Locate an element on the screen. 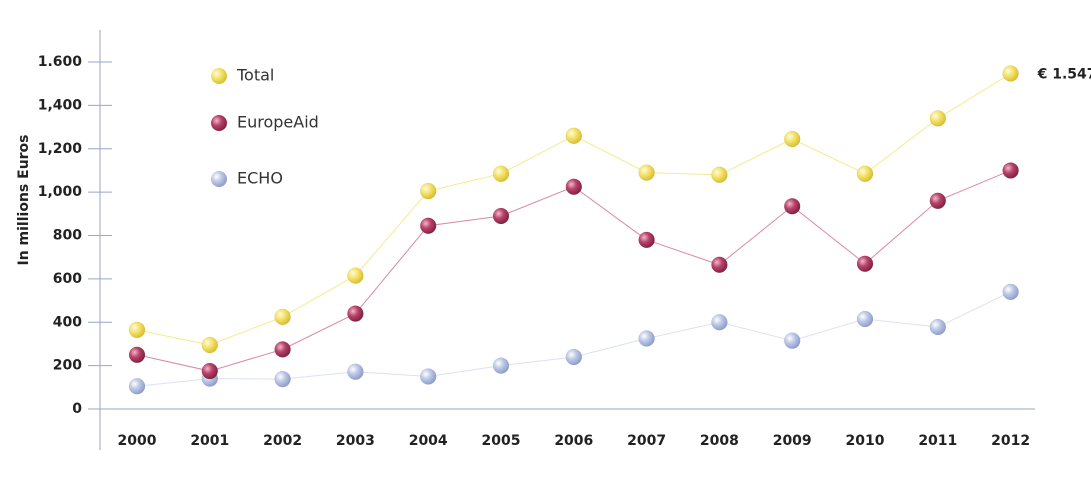 Image resolution: width=1091 pixels, height=478 pixels. y-tick-label: 1,400 is located at coordinates (60, 105).